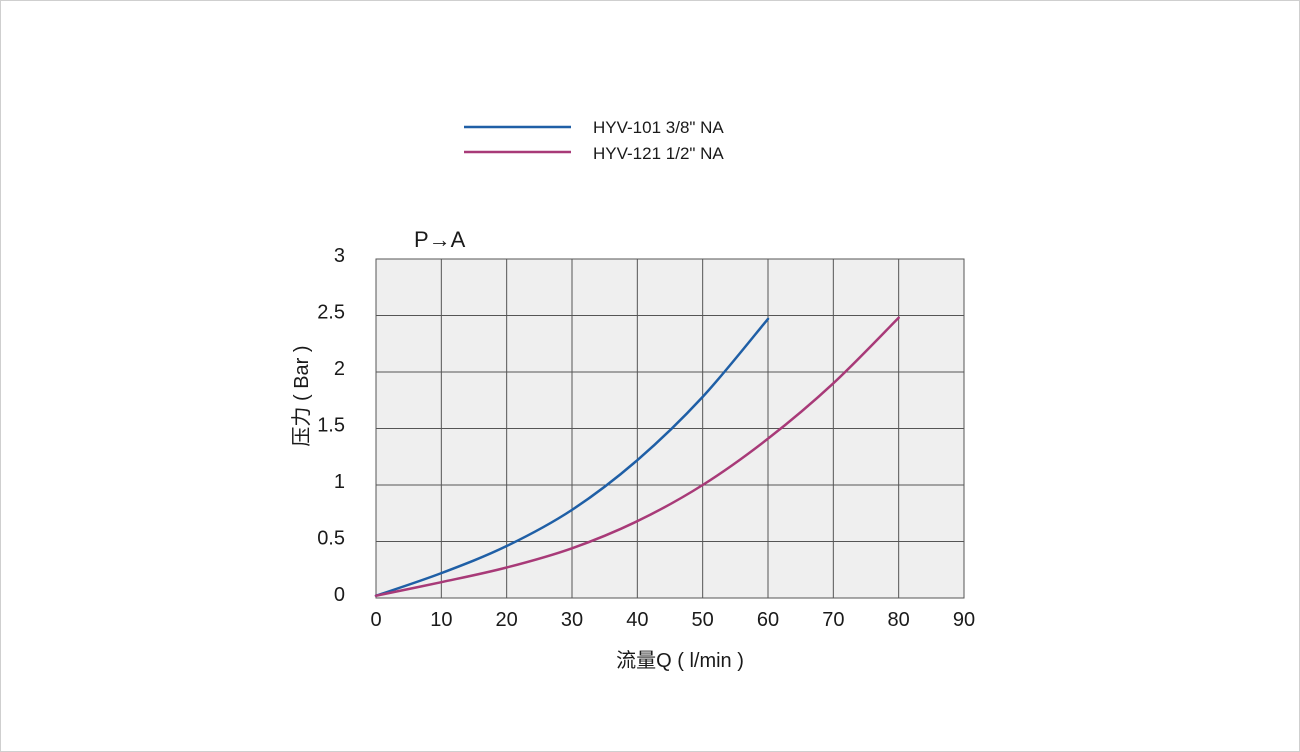  I want to click on x-tick-label: 0, so click(375, 620).